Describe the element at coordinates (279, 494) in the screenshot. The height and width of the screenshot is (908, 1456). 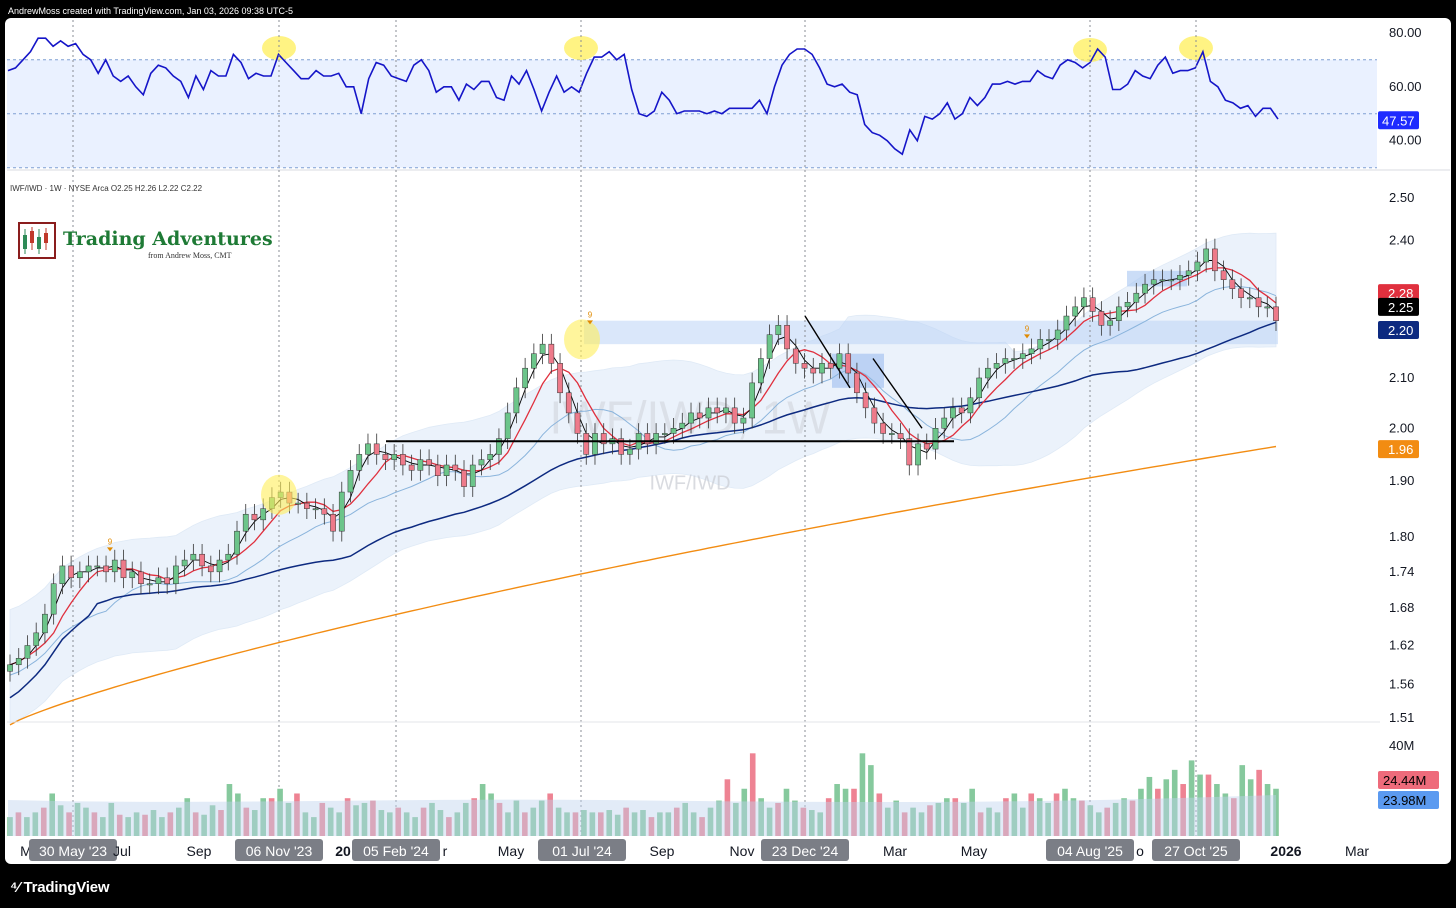
I see `price-highlight` at that location.